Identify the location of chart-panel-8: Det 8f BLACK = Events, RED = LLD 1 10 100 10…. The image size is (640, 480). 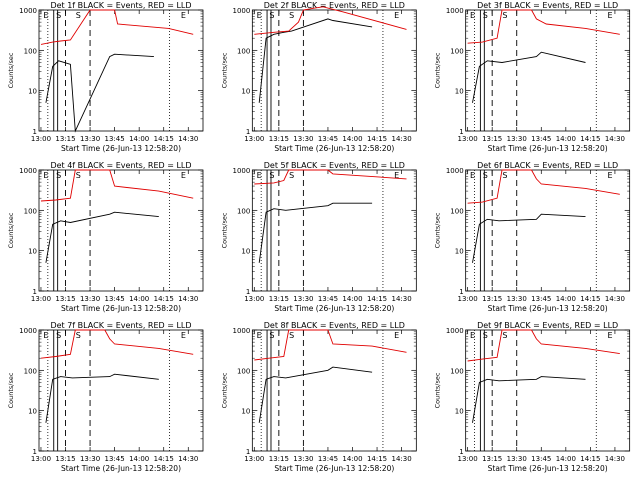
(318, 397).